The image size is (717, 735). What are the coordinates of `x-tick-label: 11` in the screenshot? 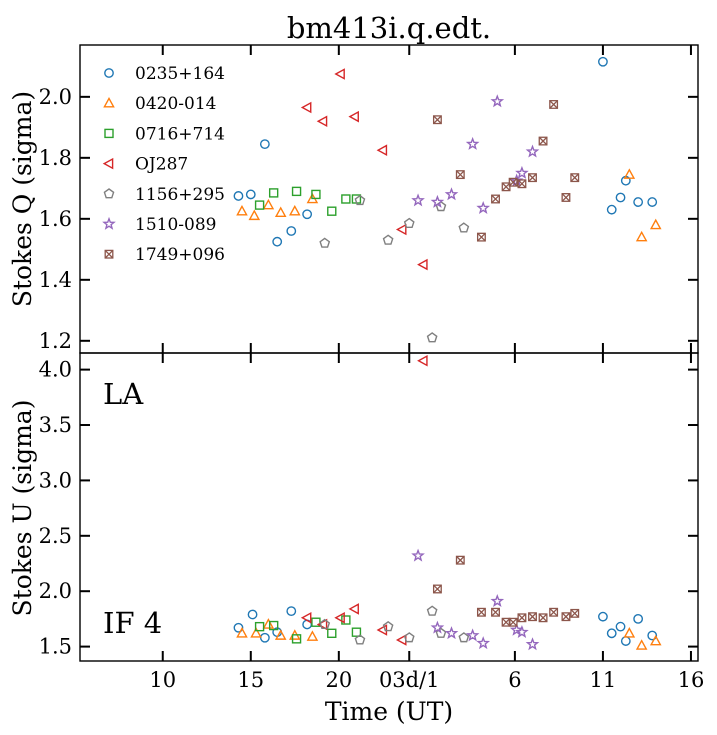 It's located at (603, 680).